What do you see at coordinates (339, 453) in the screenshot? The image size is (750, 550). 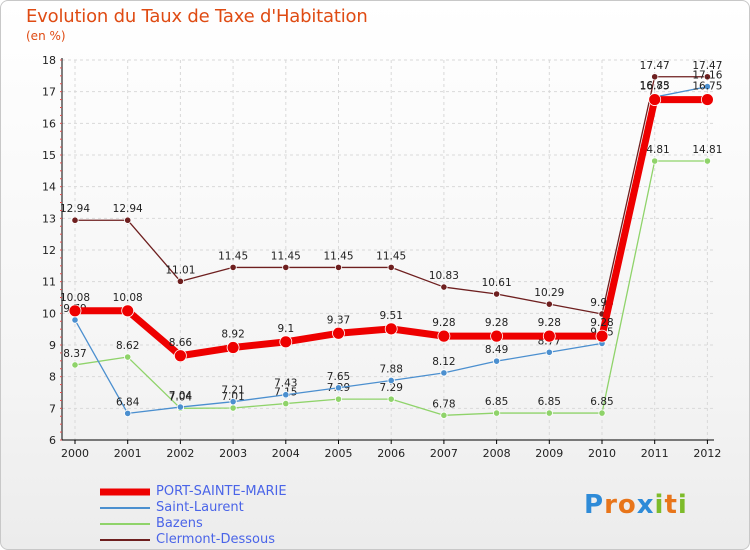 I see `x-tick-label: 2005` at bounding box center [339, 453].